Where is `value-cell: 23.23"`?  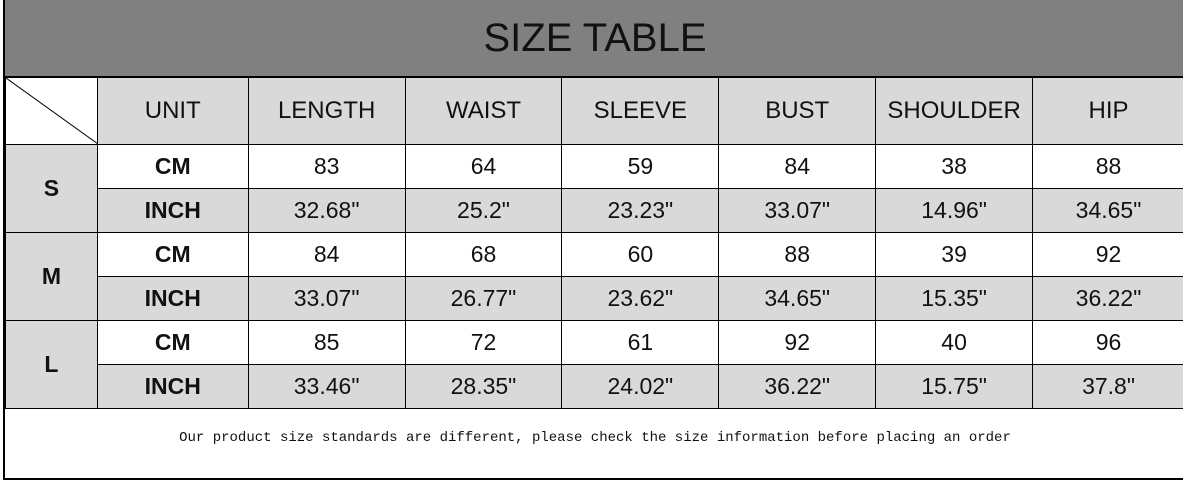
value-cell: 23.23" is located at coordinates (640, 210).